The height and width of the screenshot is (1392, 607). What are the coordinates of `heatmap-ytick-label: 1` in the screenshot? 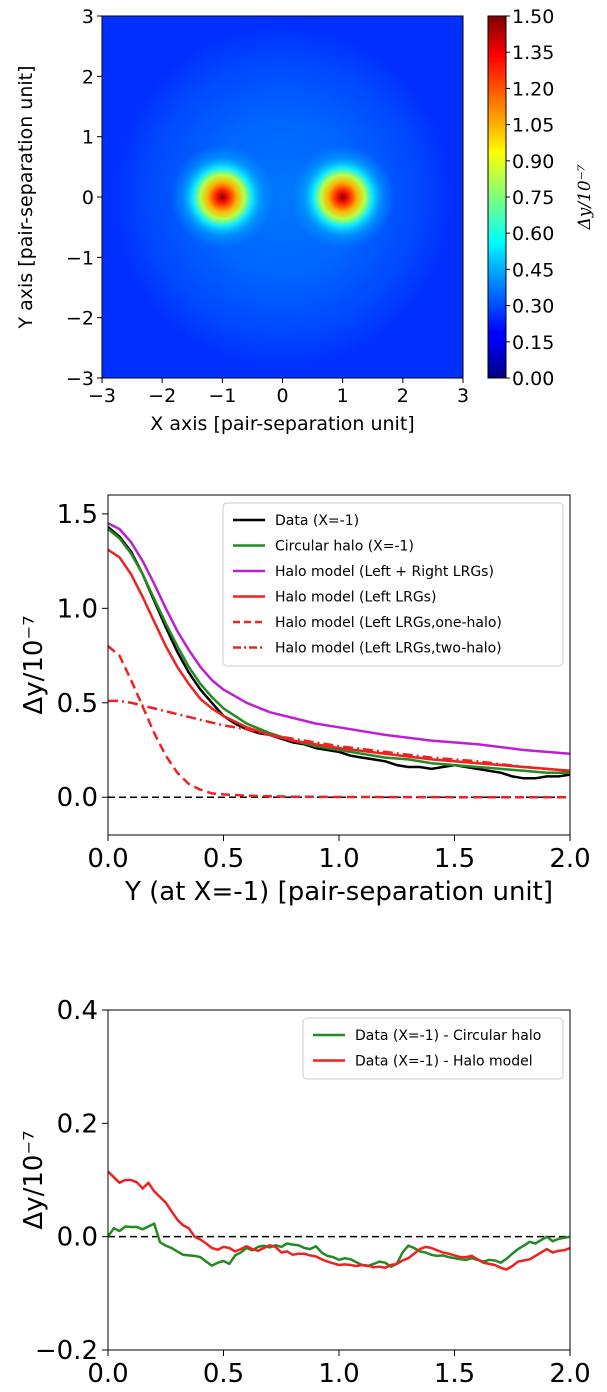 It's located at (88, 138).